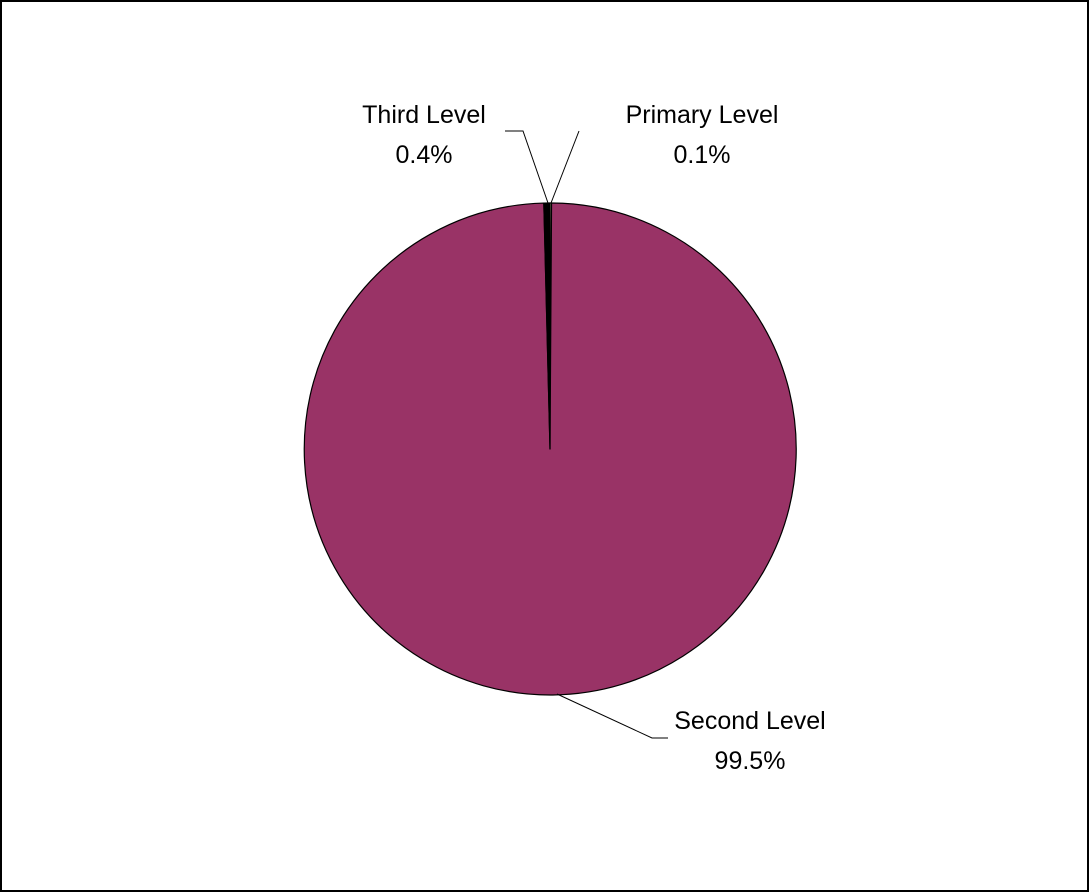 The height and width of the screenshot is (892, 1089). What do you see at coordinates (750, 761) in the screenshot?
I see `slice-value-second-level: 99.5%` at bounding box center [750, 761].